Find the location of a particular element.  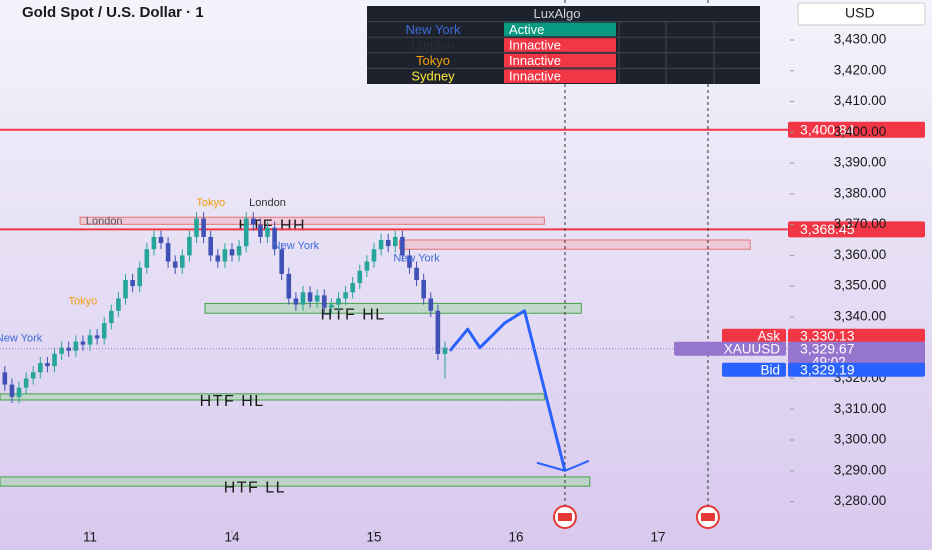

session-status: Innactive is located at coordinates (535, 76).